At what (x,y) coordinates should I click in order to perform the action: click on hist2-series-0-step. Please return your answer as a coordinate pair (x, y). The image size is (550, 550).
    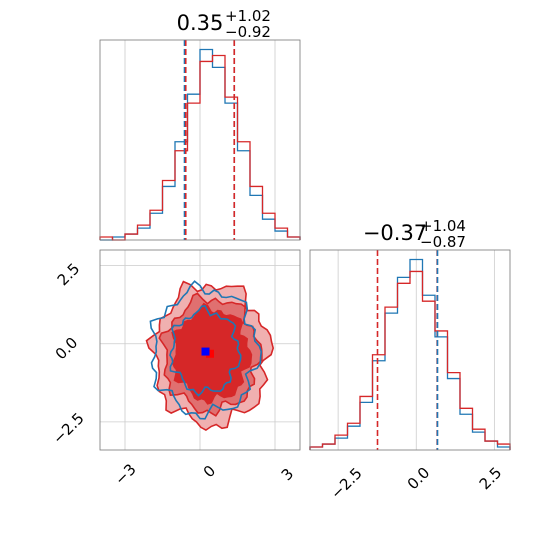
    Looking at the image, I should click on (410, 354).